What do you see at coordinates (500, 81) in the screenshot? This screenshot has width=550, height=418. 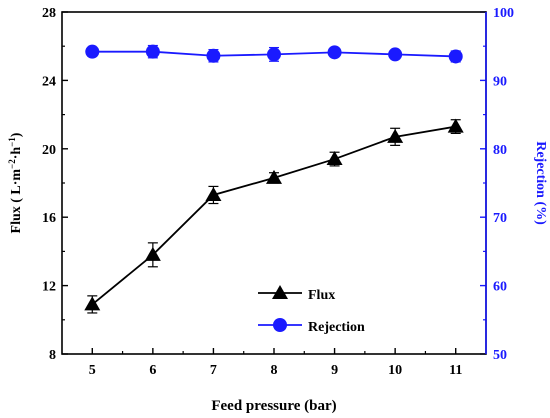 I see `right-tick-label: 90` at bounding box center [500, 81].